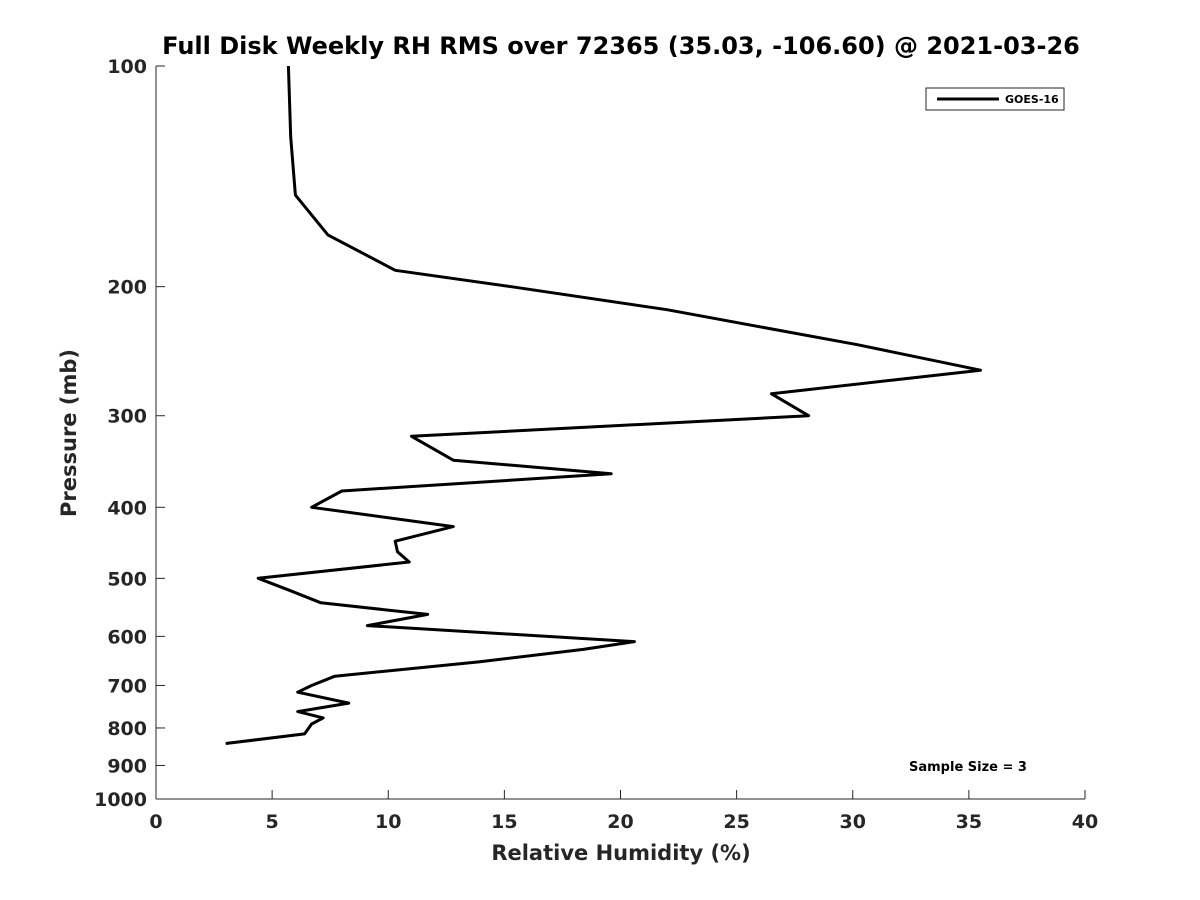  Describe the element at coordinates (620, 822) in the screenshot. I see `x-tick-label: 20` at that location.